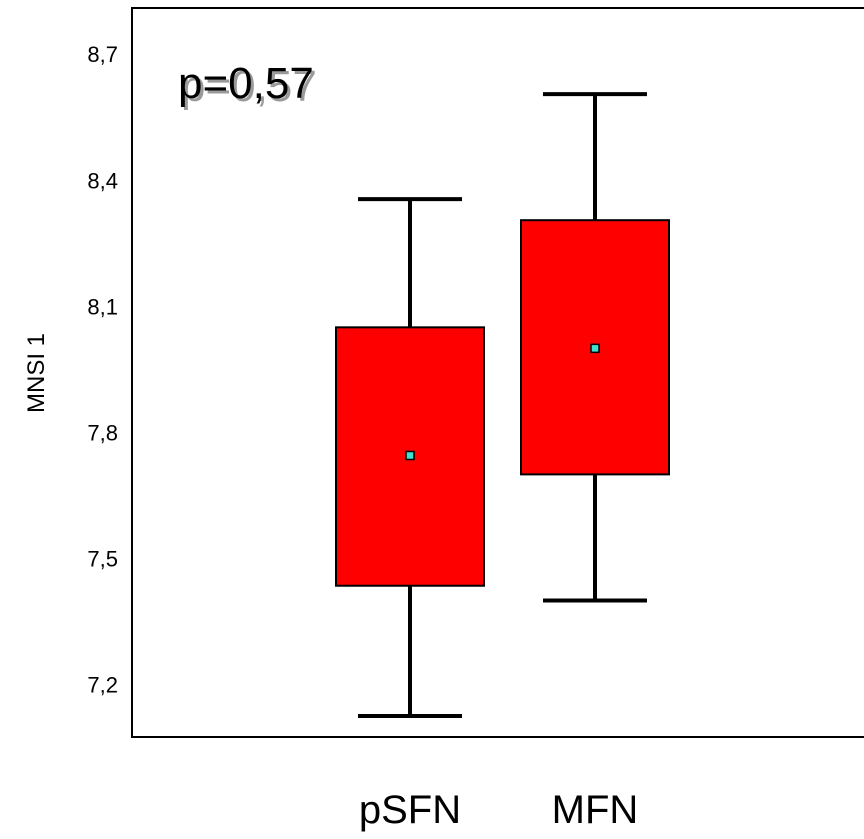  Describe the element at coordinates (36, 373) in the screenshot. I see `y-axis-title: MNSI 1` at that location.